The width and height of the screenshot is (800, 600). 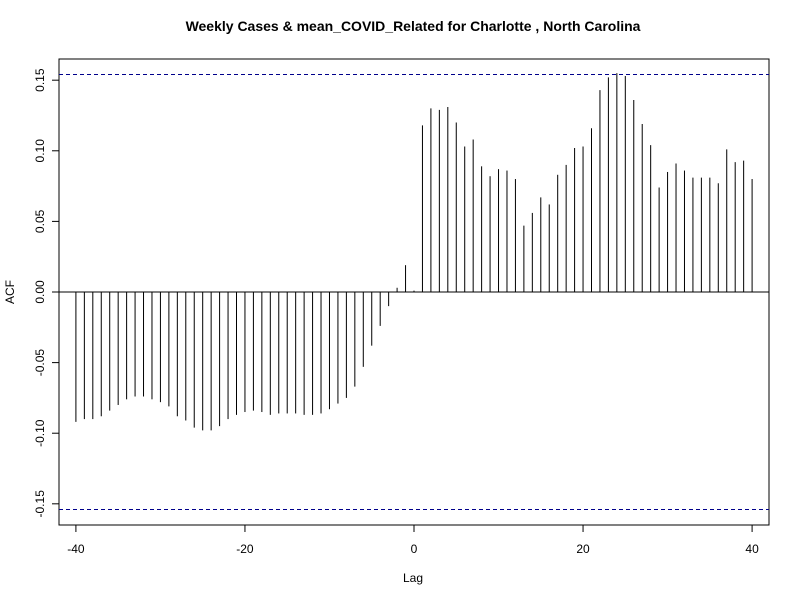 I want to click on y-axis-label: ACF, so click(x=10, y=292).